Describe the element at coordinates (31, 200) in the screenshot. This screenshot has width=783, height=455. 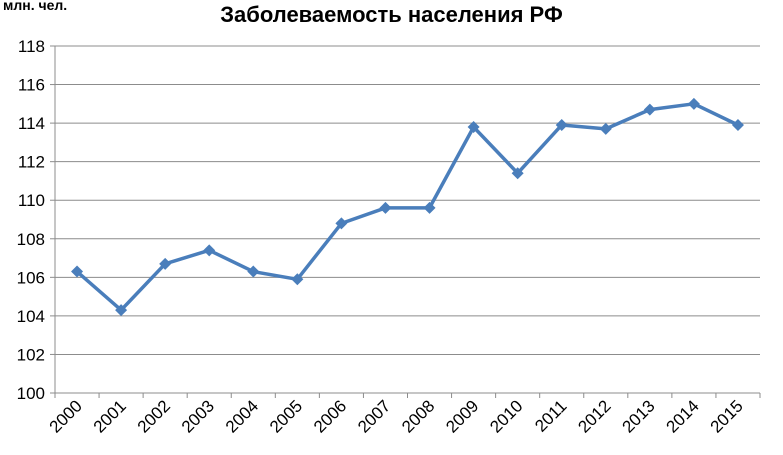
I see `y-tick-label: 110` at that location.